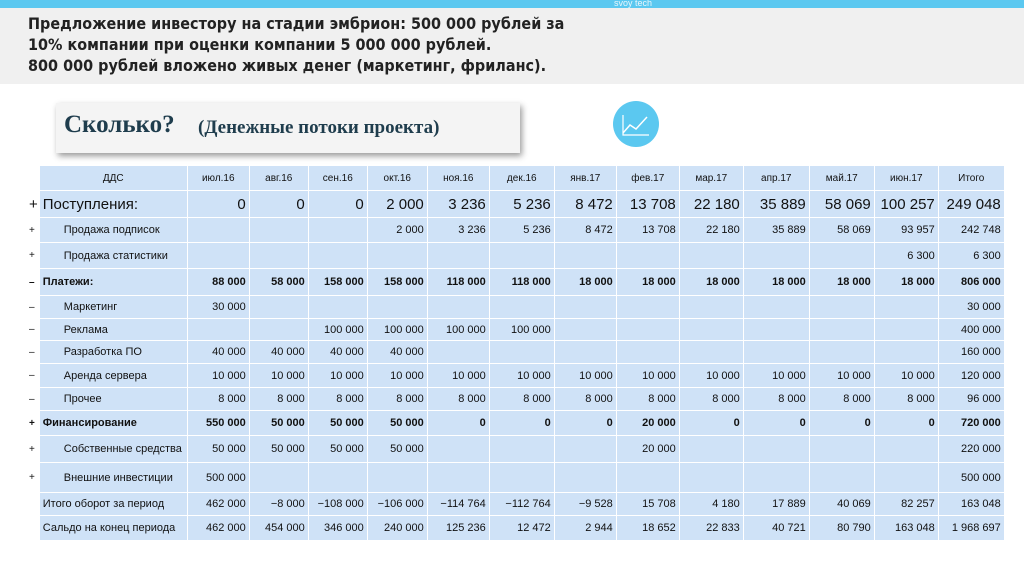 The image size is (1024, 574). Describe the element at coordinates (711, 204) in the screenshot. I see `value-cell: 22 180` at that location.